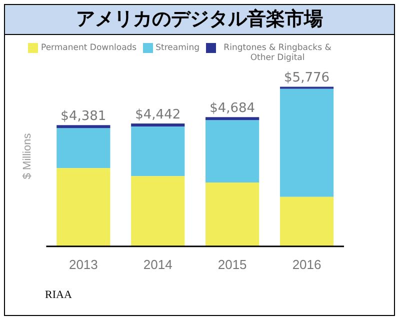 This screenshot has width=399, height=321. What do you see at coordinates (199, 20) in the screenshot?
I see `chart-title: アメリカのデジタル音楽市場` at bounding box center [199, 20].